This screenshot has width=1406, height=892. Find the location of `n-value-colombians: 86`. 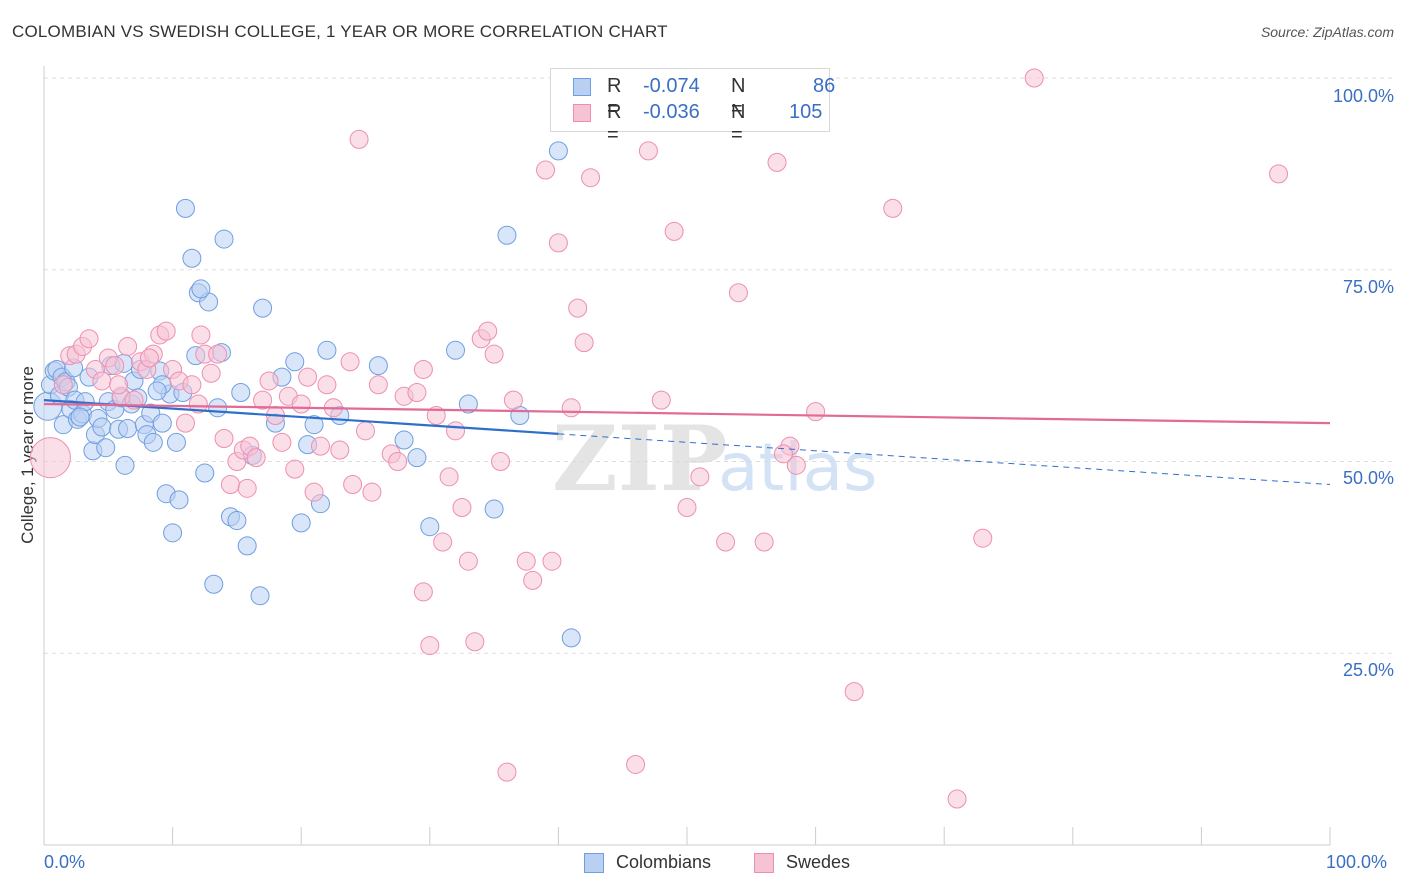

n-value-colombians: 86 is located at coordinates (824, 86).